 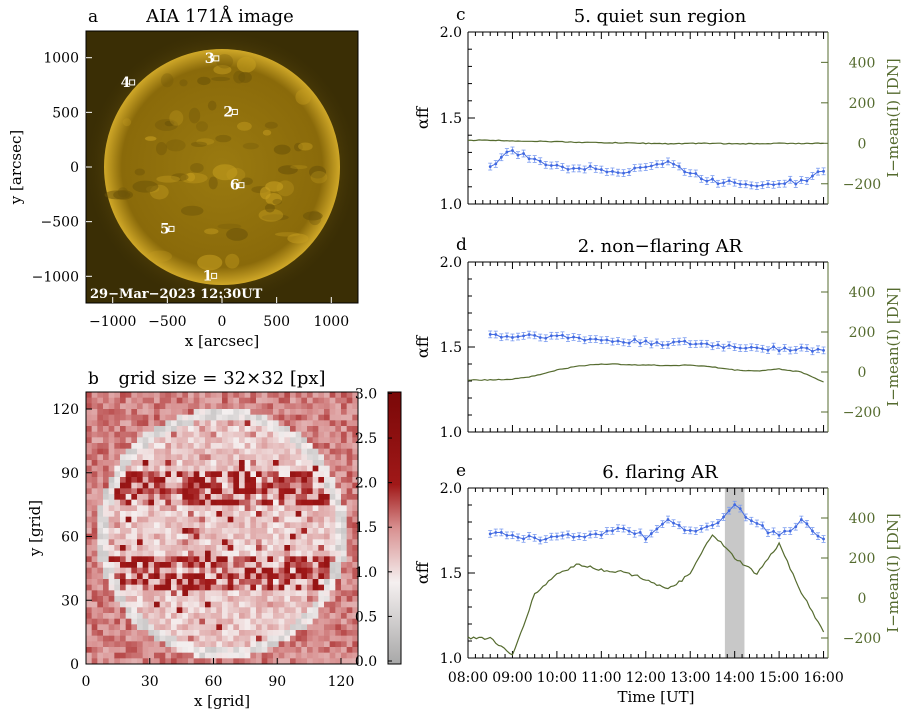 What do you see at coordinates (862, 413) in the screenshot?
I see `y-right-tick-label: −200` at bounding box center [862, 413].